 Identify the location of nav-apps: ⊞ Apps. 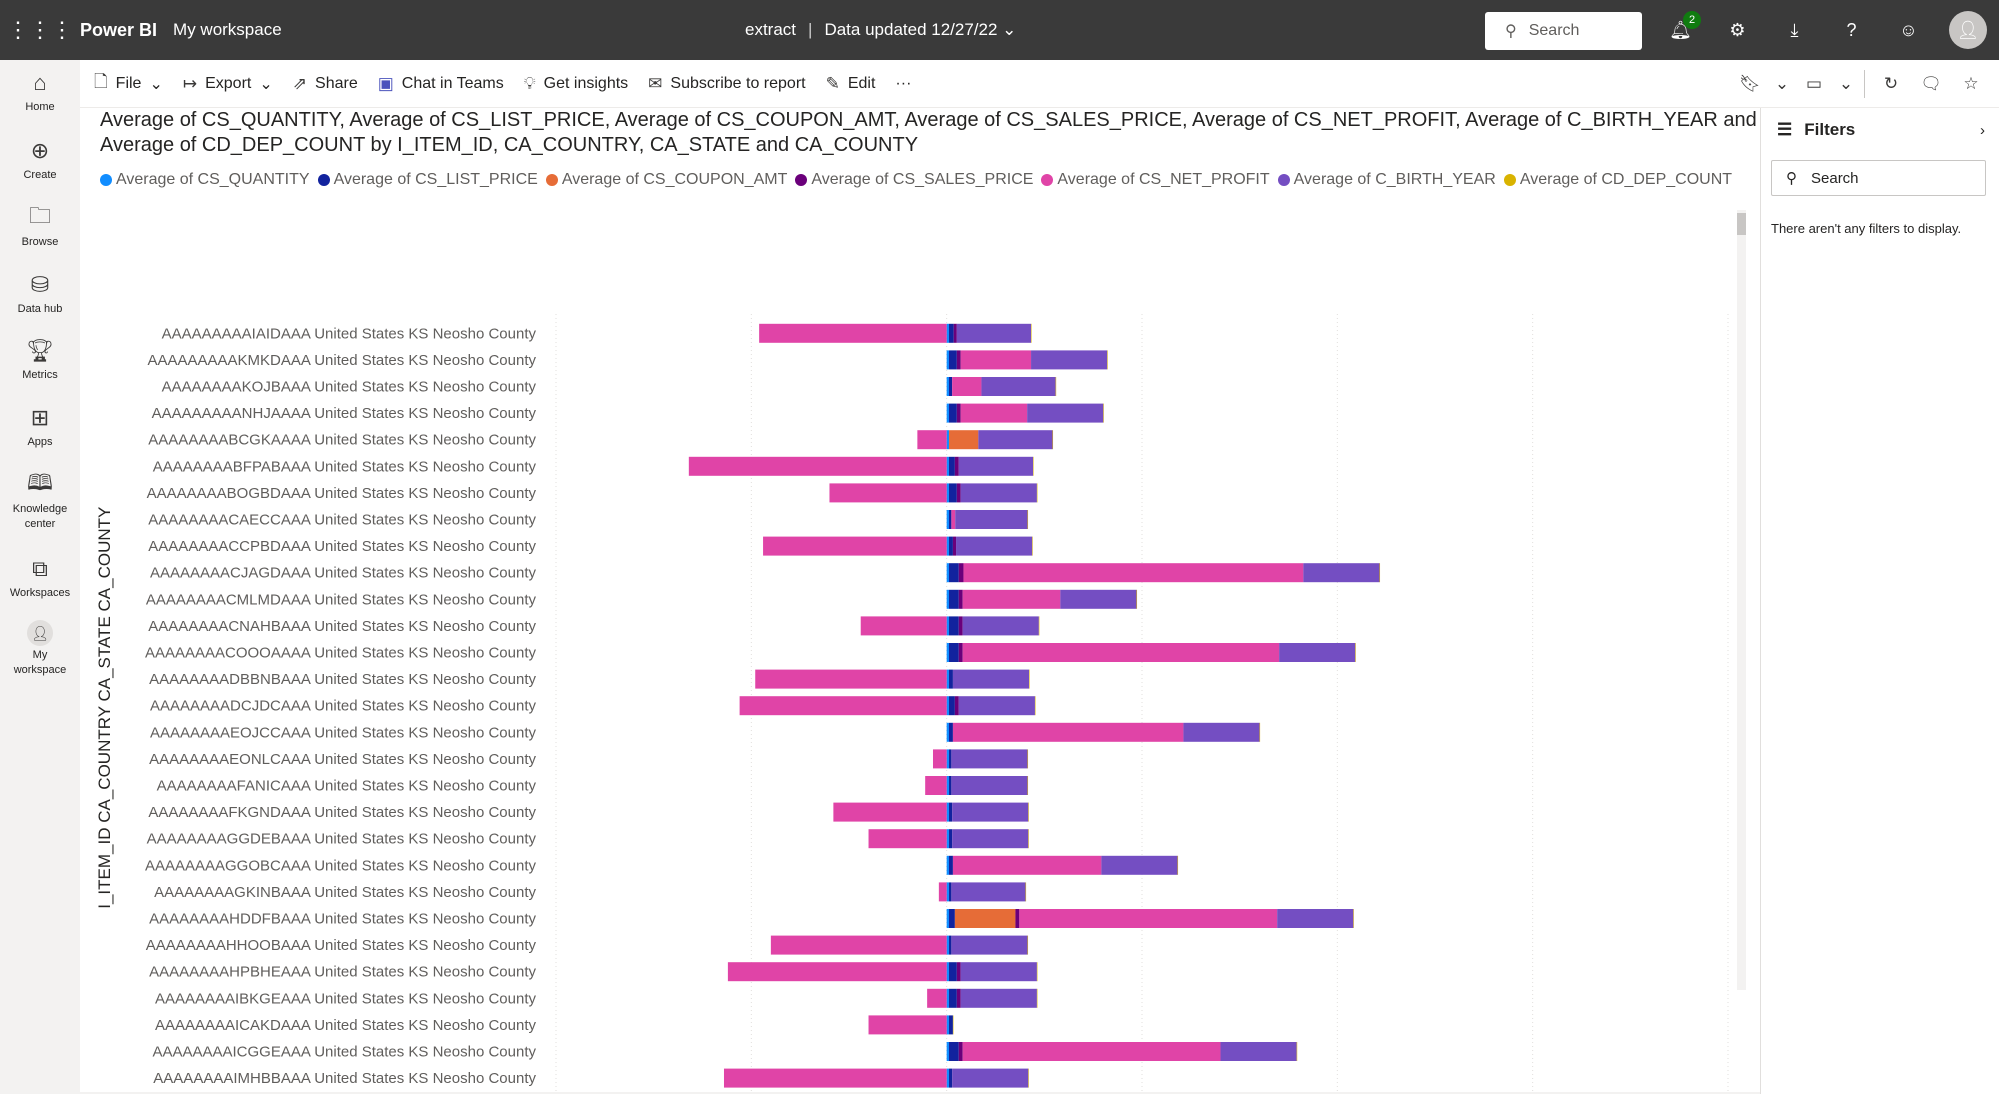
(40, 426).